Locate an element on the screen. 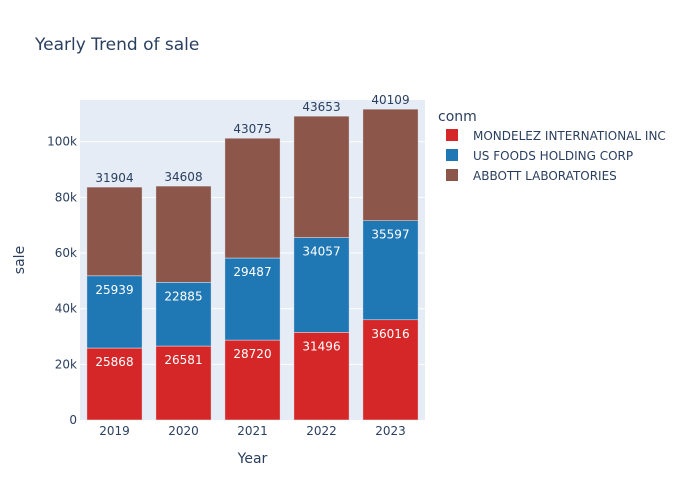 This screenshot has width=700, height=500. x-axis-title: Year is located at coordinates (252, 459).